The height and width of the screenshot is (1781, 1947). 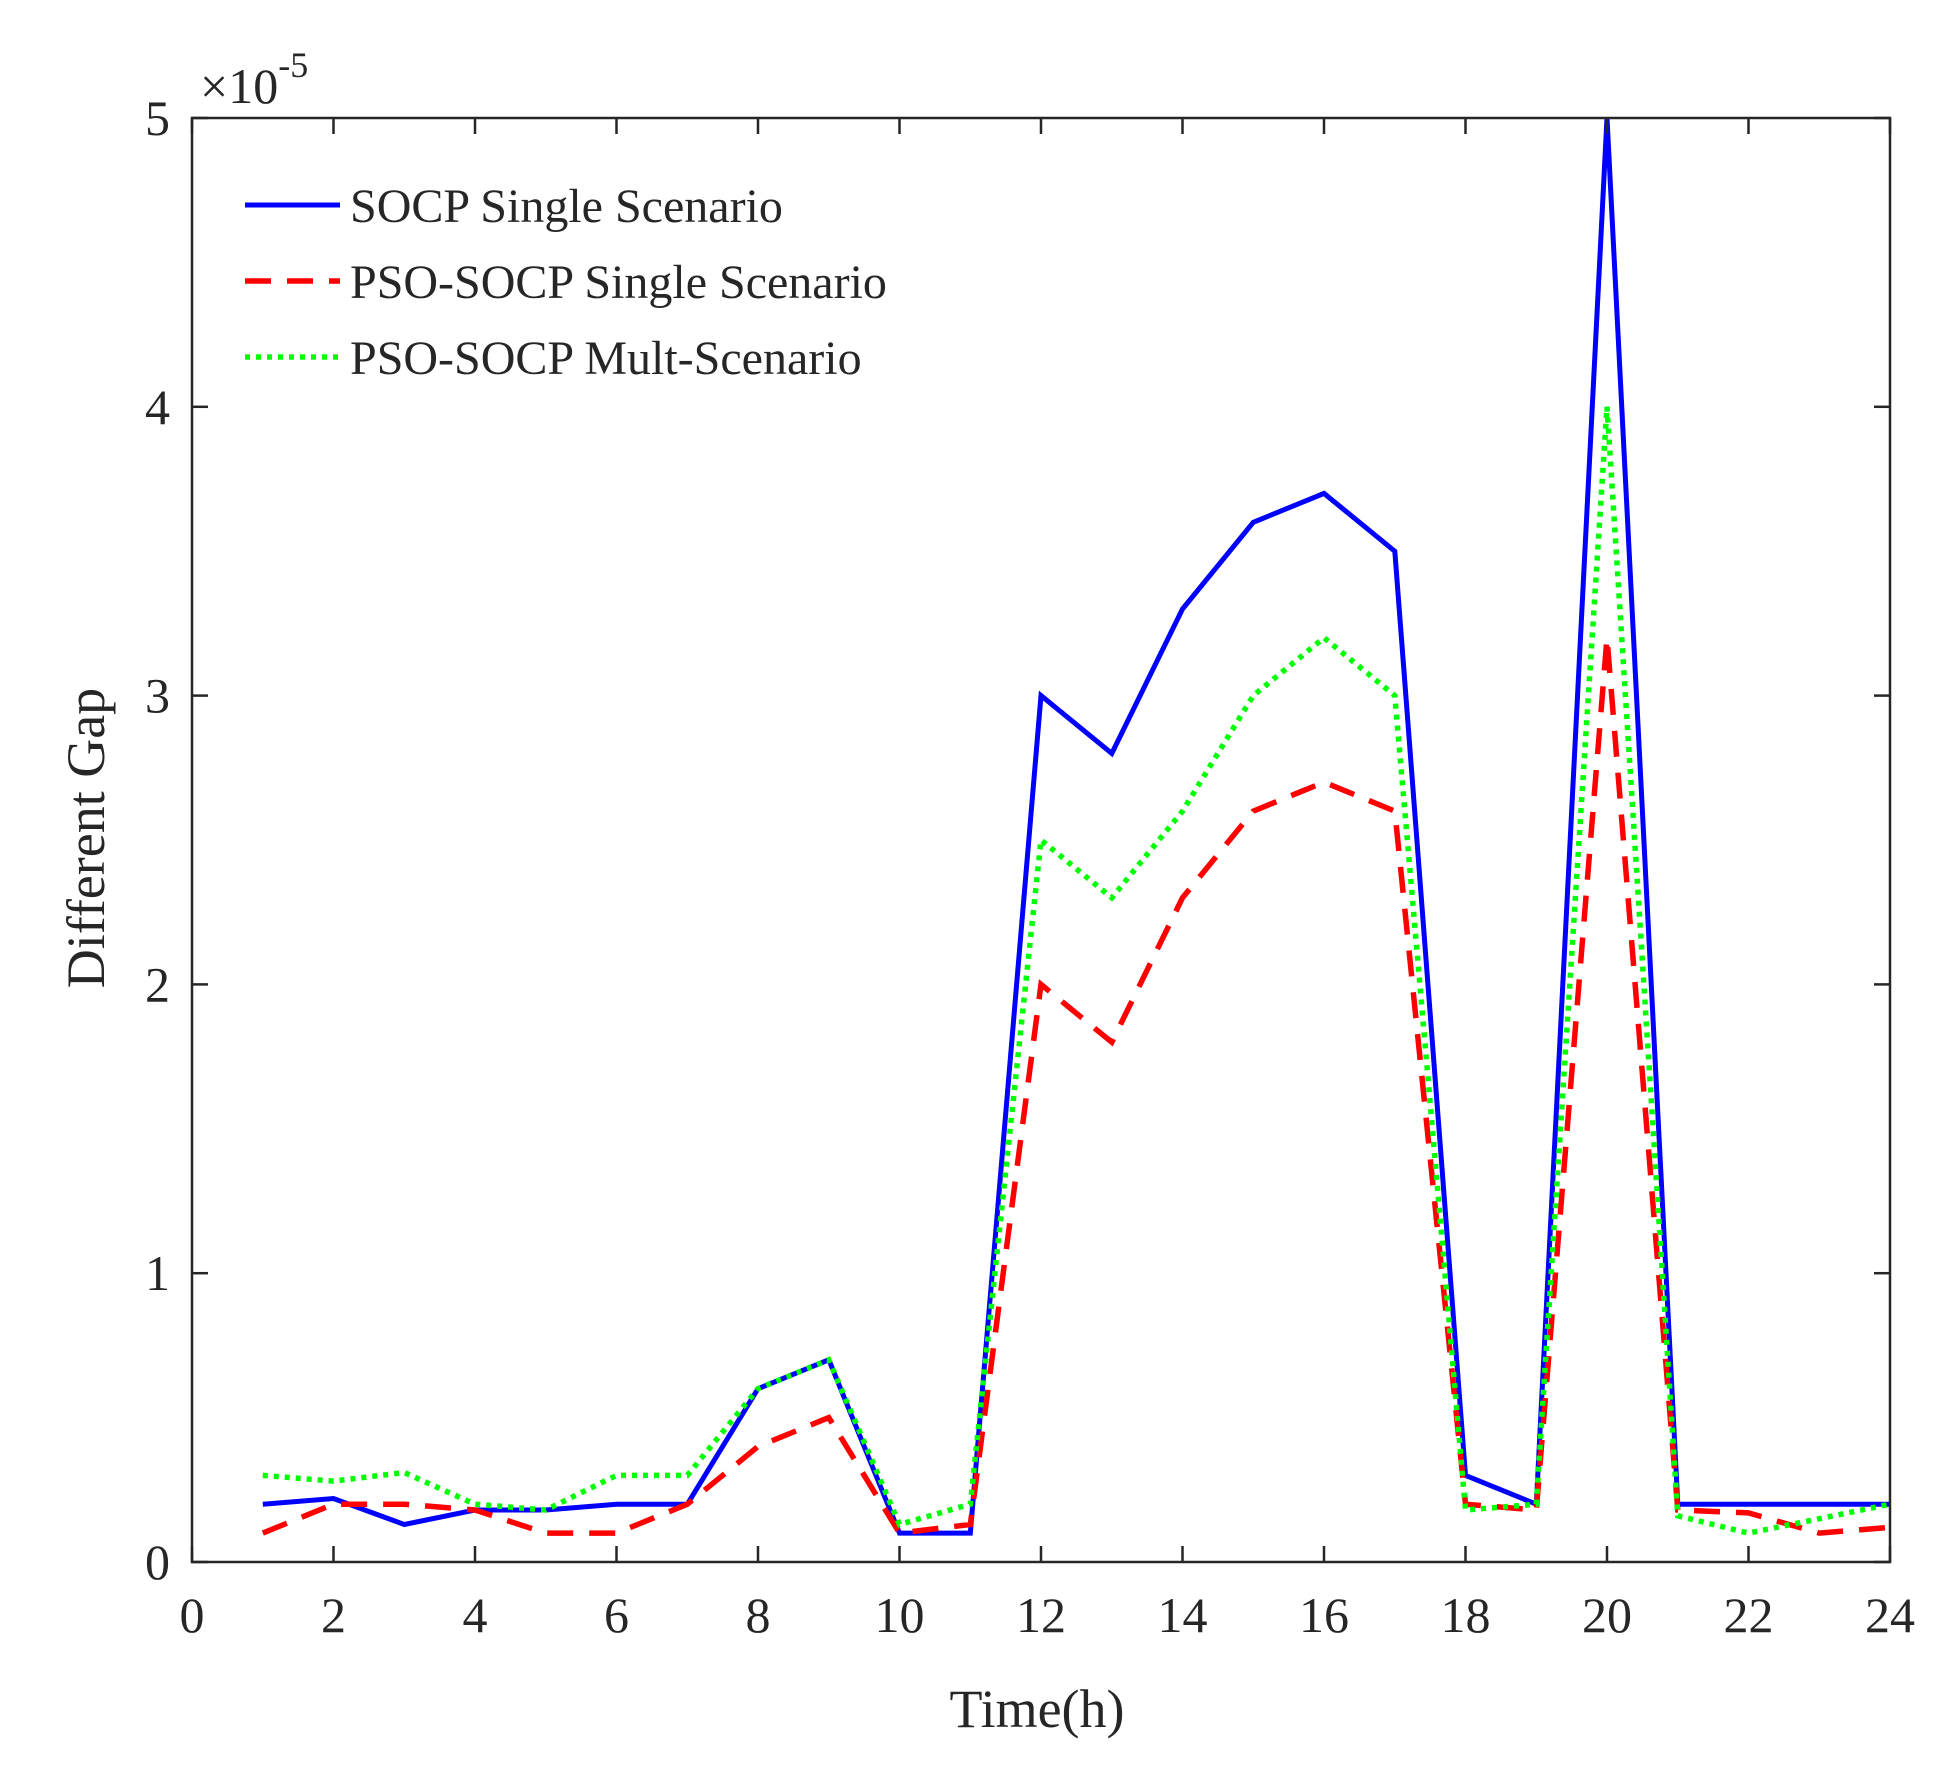 I want to click on y-exponent-base: ×10, so click(x=239, y=86).